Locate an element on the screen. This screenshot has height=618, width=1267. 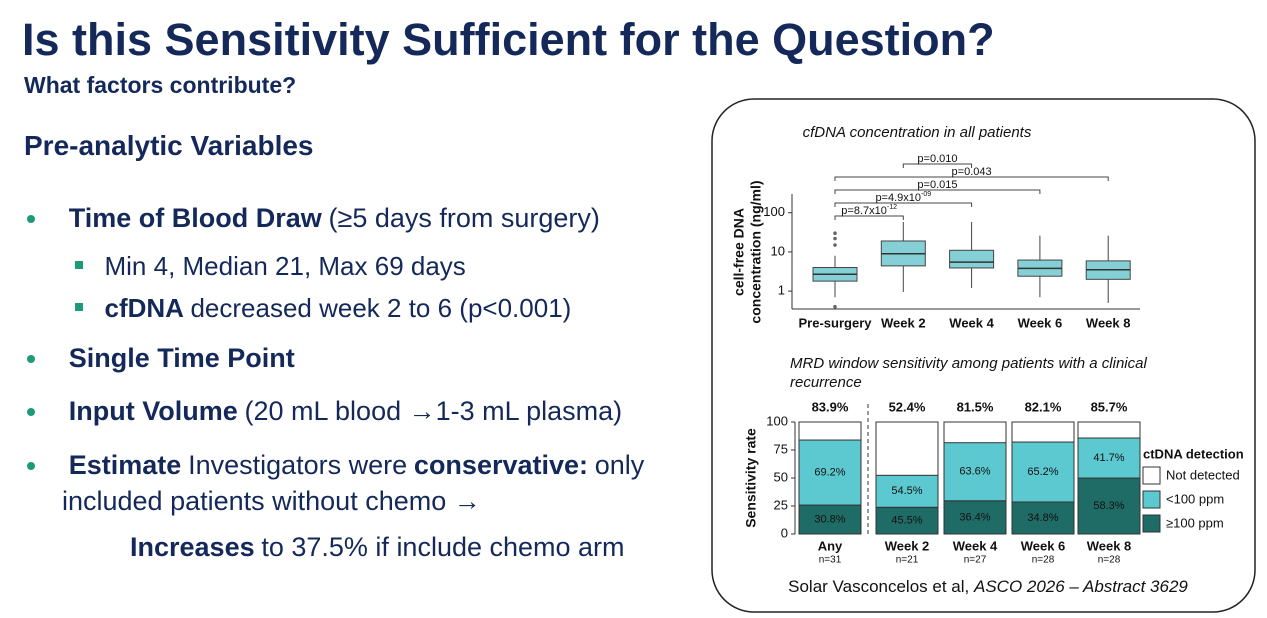
y-tick-label: 1 is located at coordinates (781, 290).